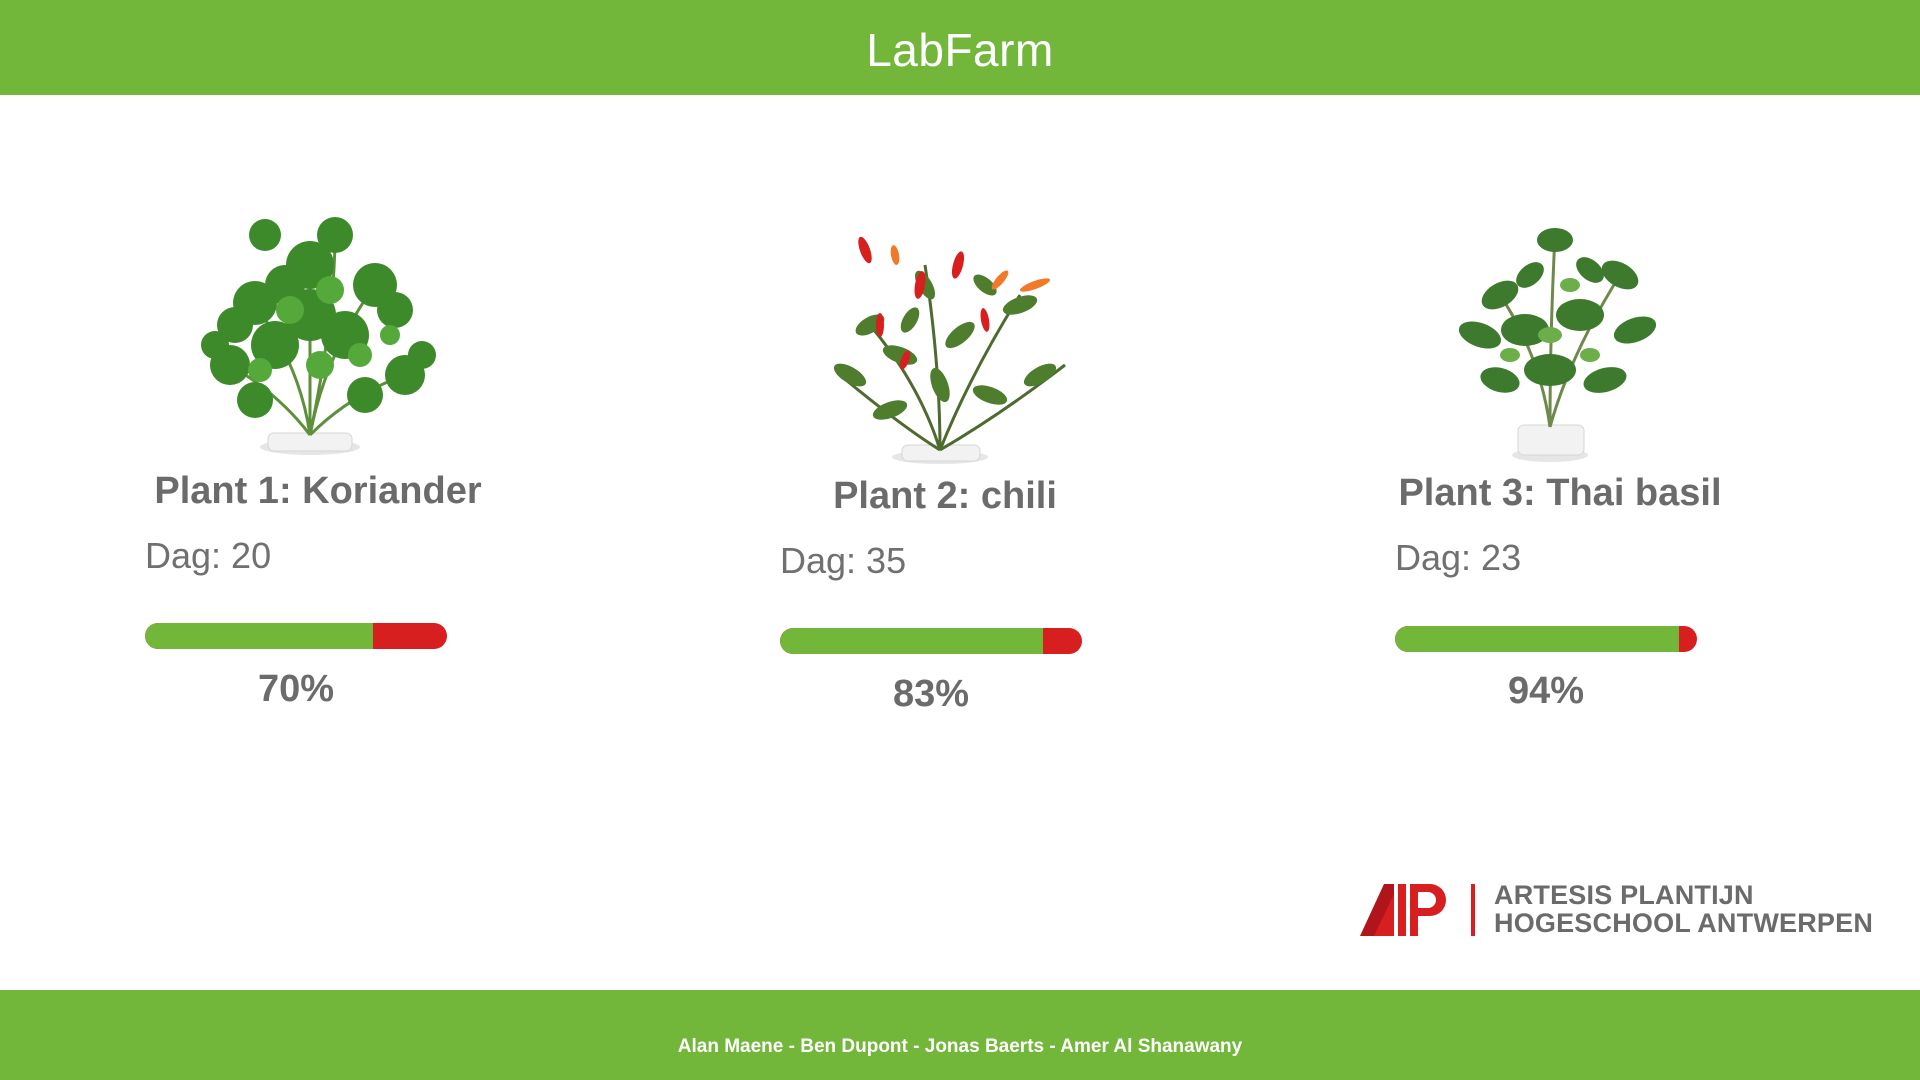 The height and width of the screenshot is (1080, 1920). What do you see at coordinates (1458, 557) in the screenshot?
I see `plant-day: Dag: 23` at bounding box center [1458, 557].